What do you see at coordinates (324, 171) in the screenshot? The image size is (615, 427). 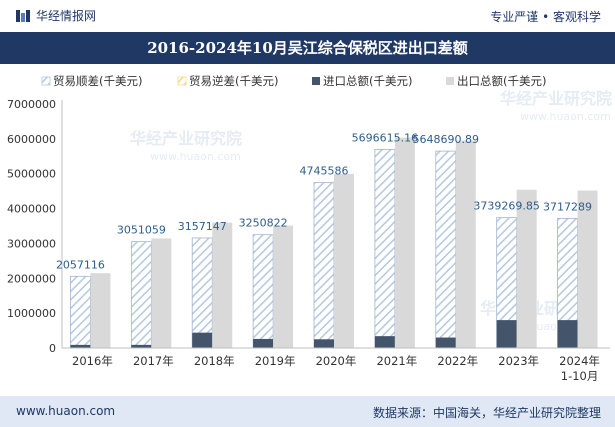 I see `data-label: 4745586` at bounding box center [324, 171].